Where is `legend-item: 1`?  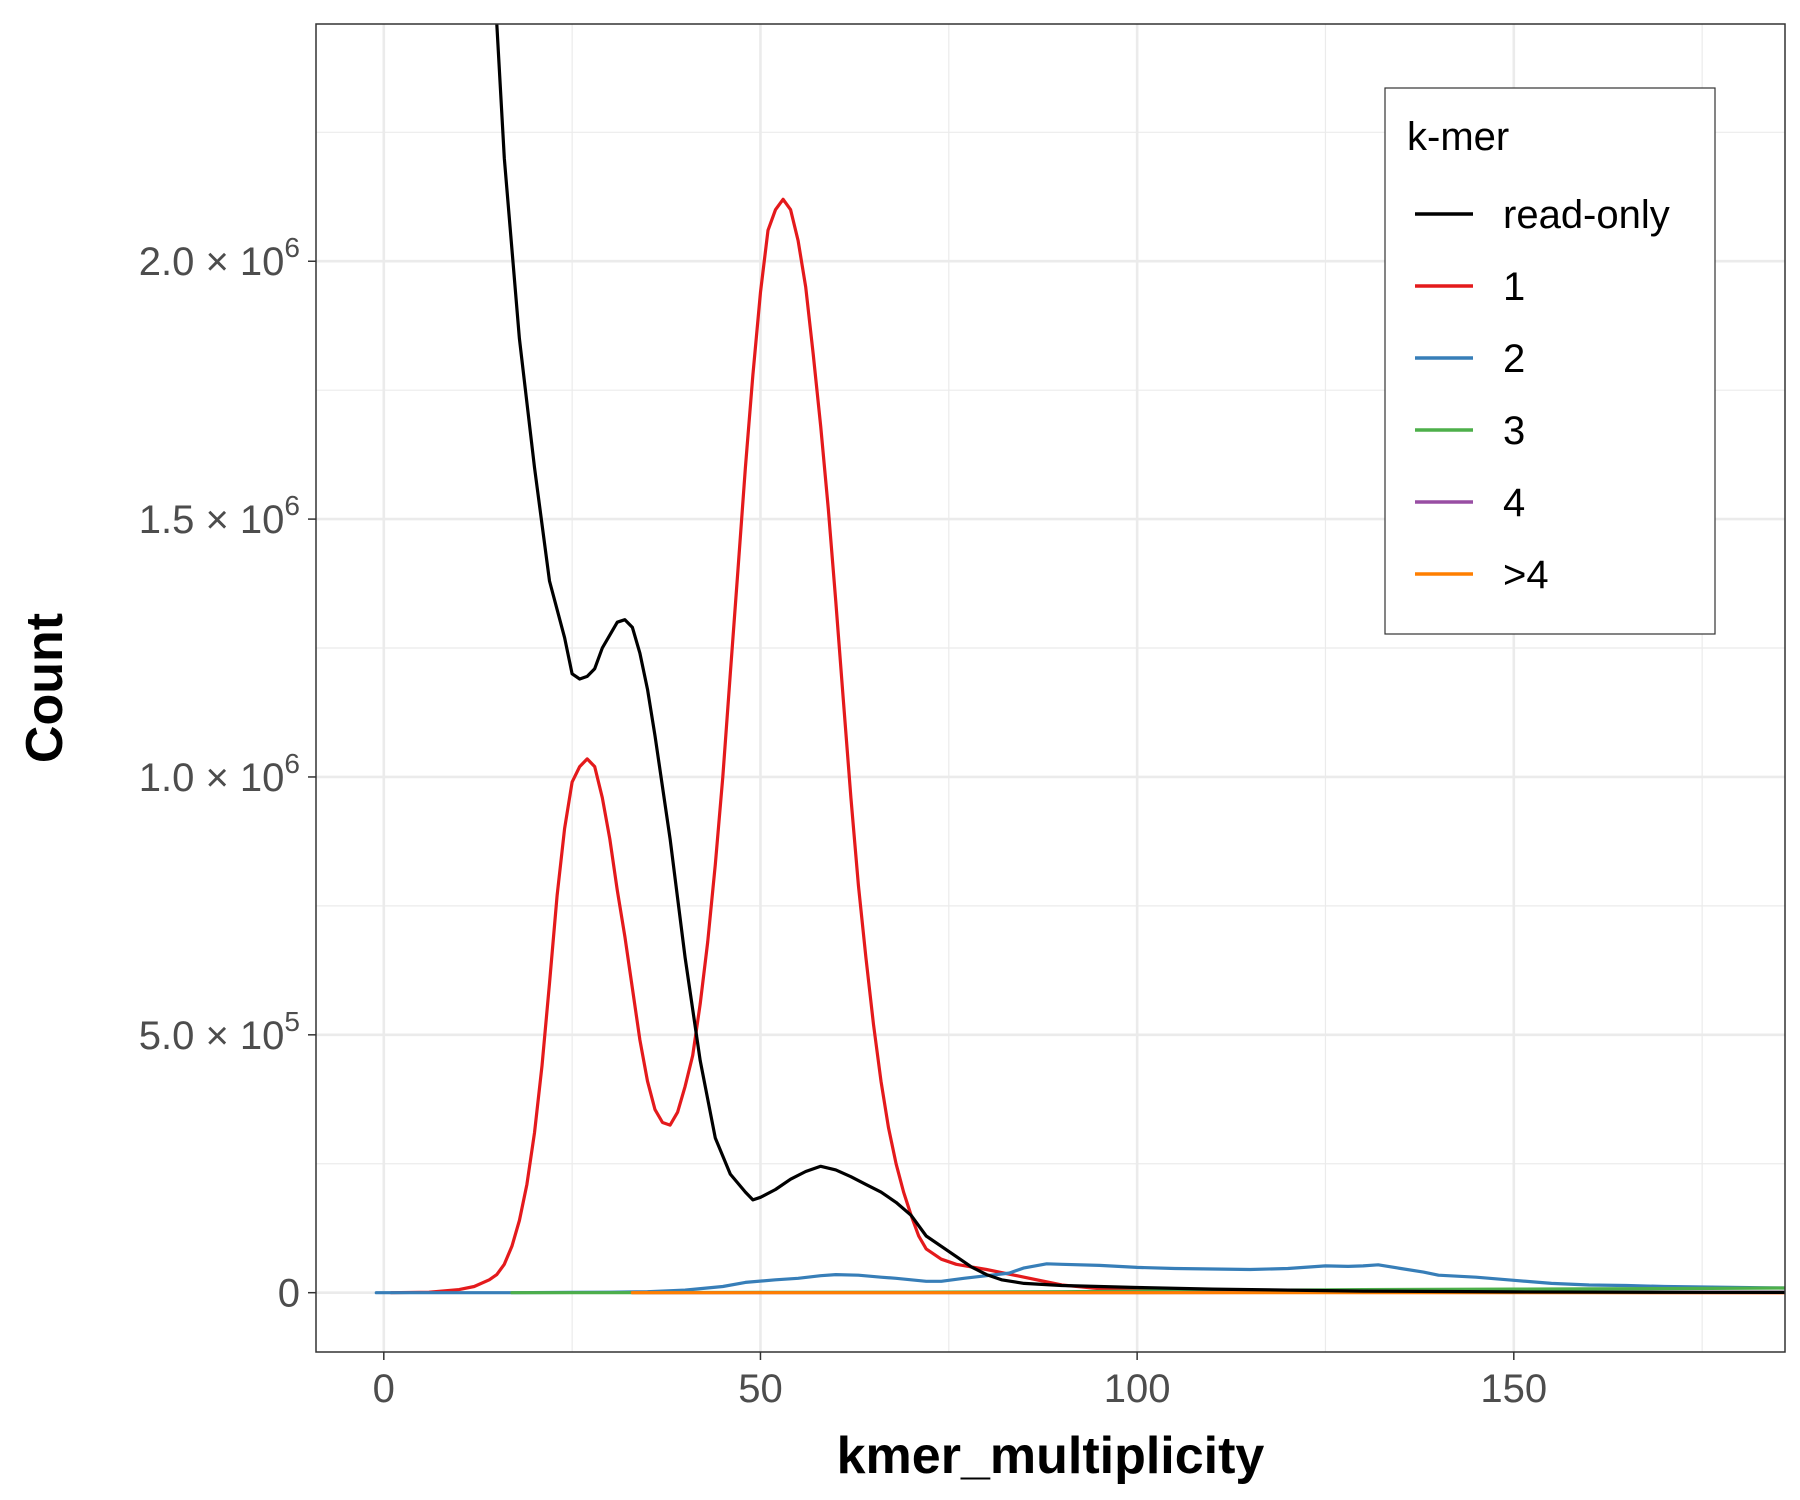 legend-item: 1 is located at coordinates (1470, 287).